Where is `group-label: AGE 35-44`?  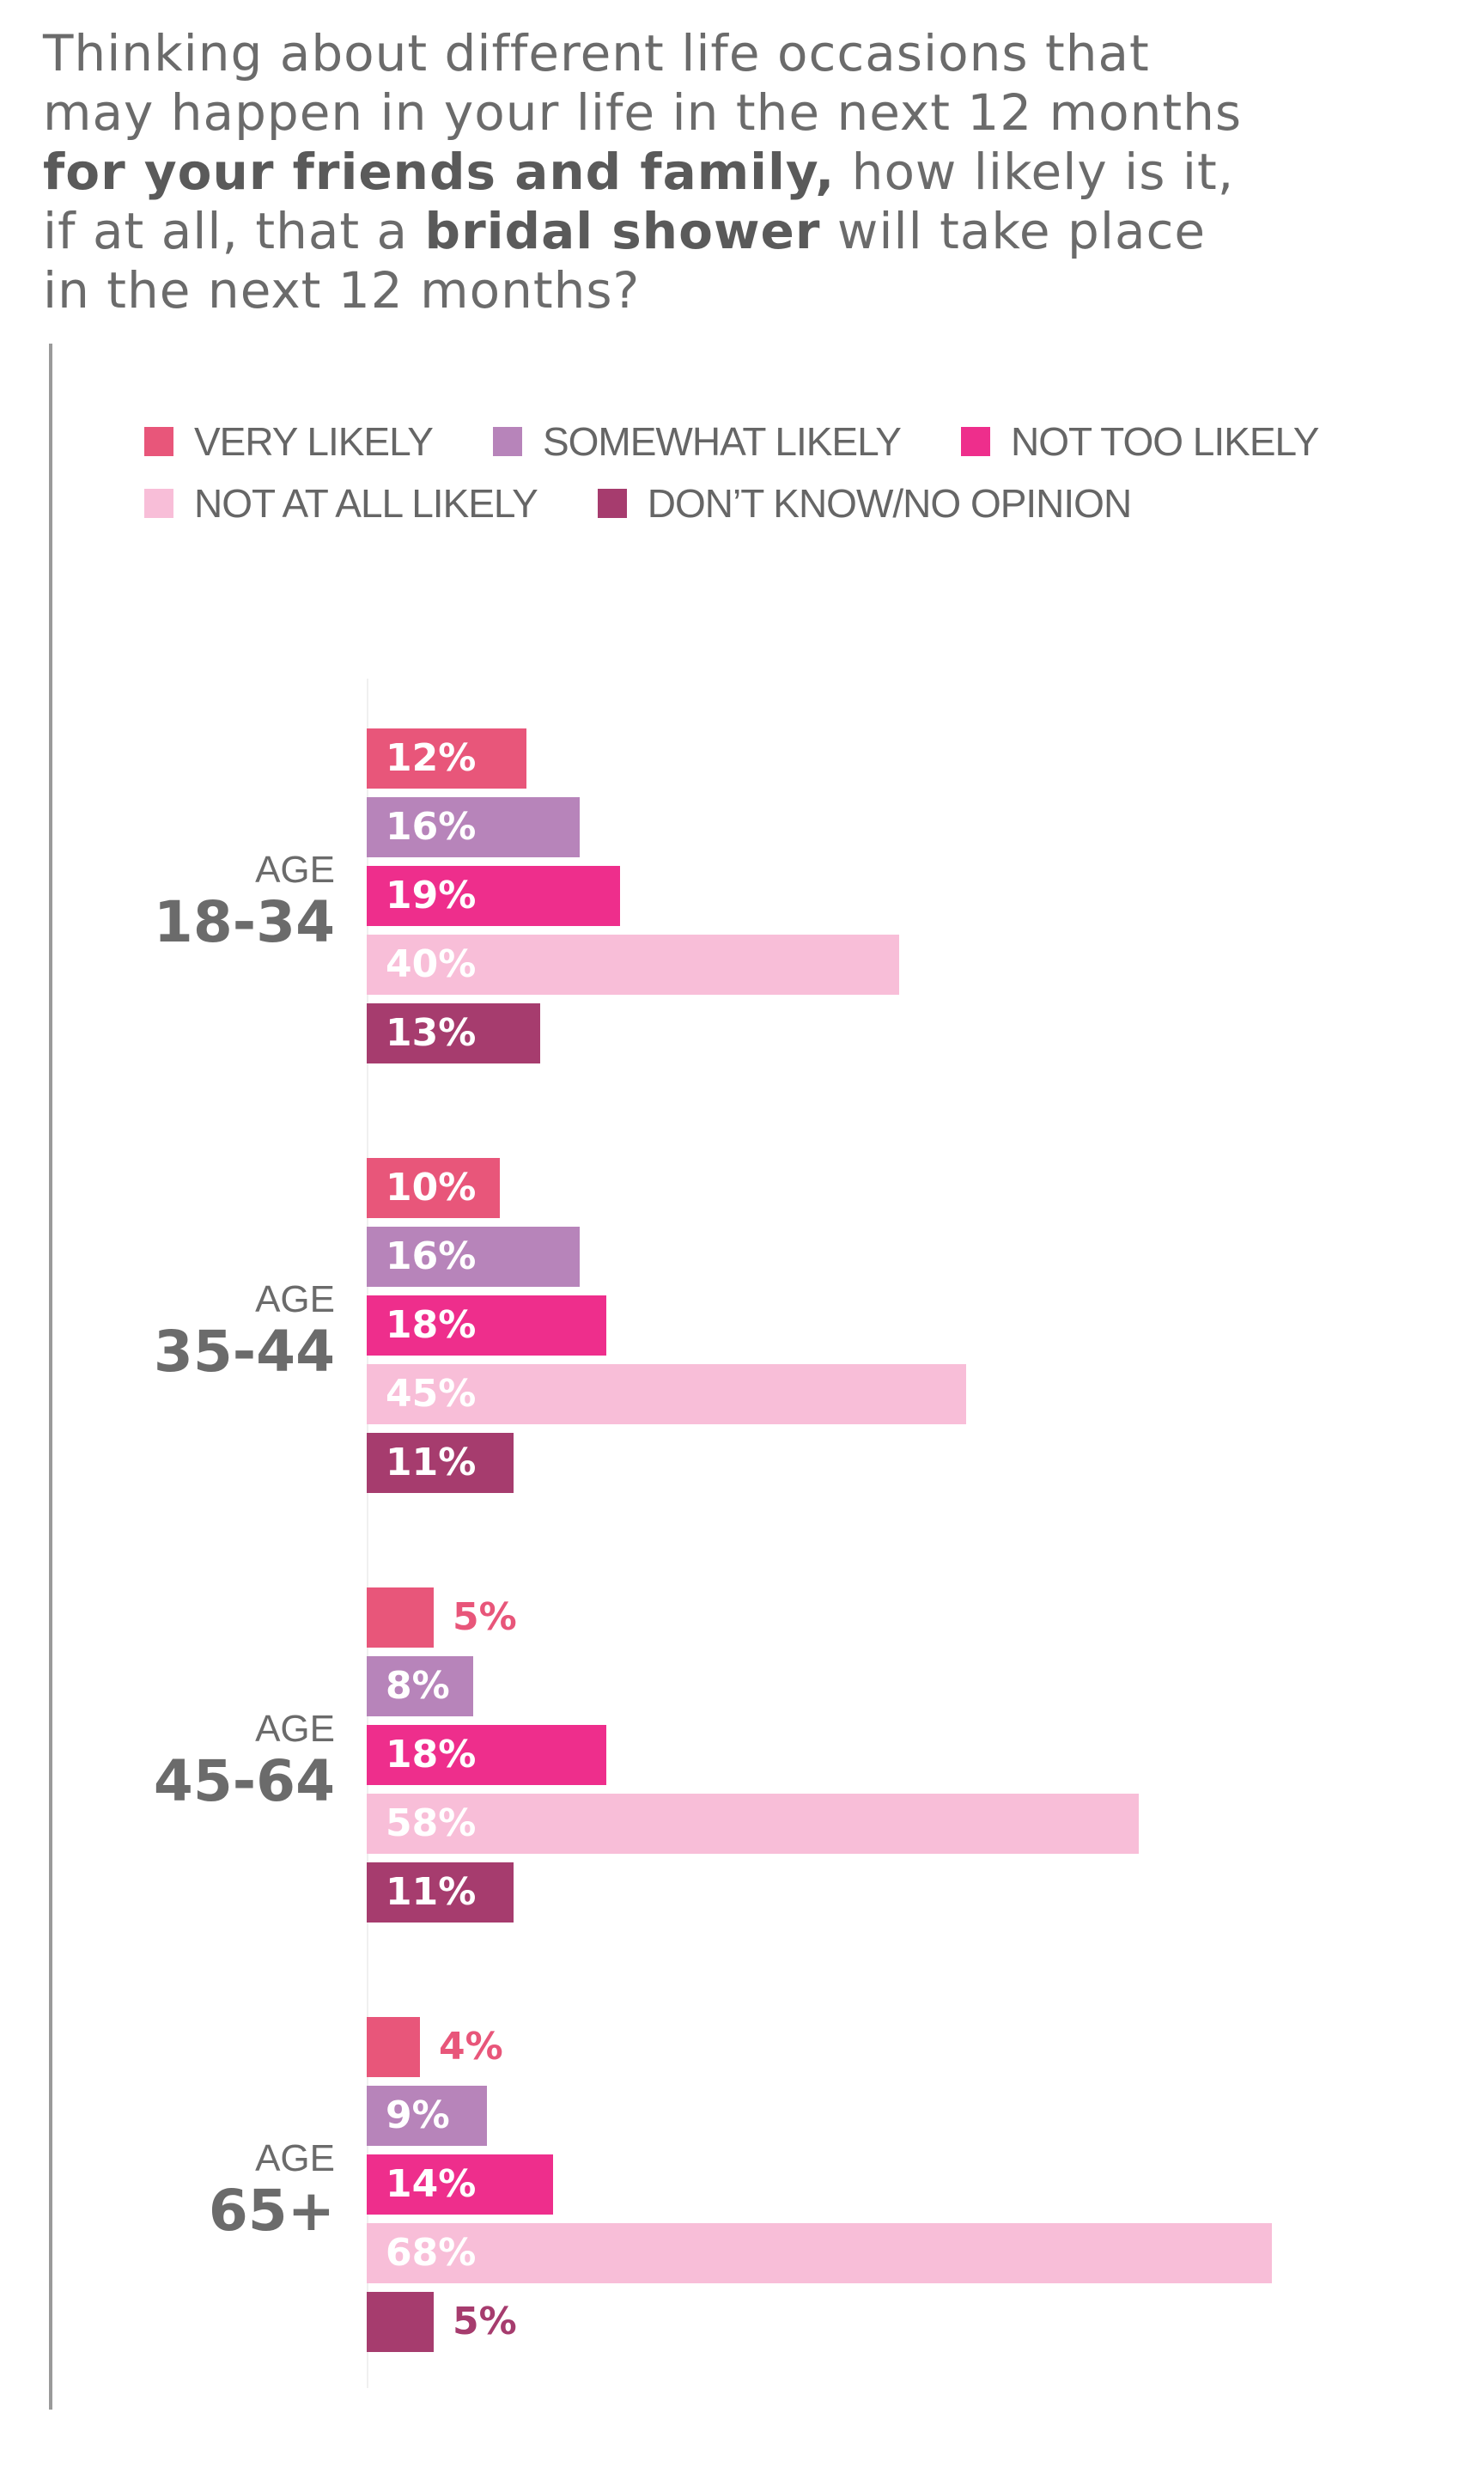 group-label: AGE 35-44 is located at coordinates (244, 1330).